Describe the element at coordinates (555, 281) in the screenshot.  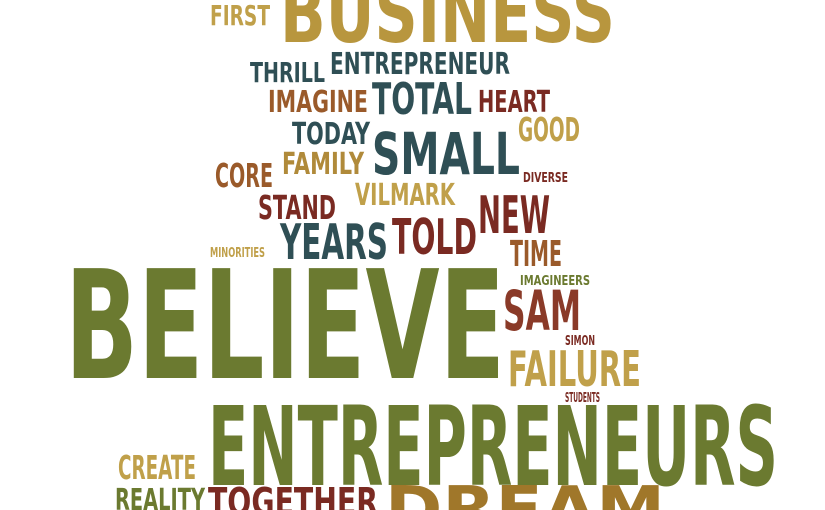
I see `word: IMAGINEERS` at that location.